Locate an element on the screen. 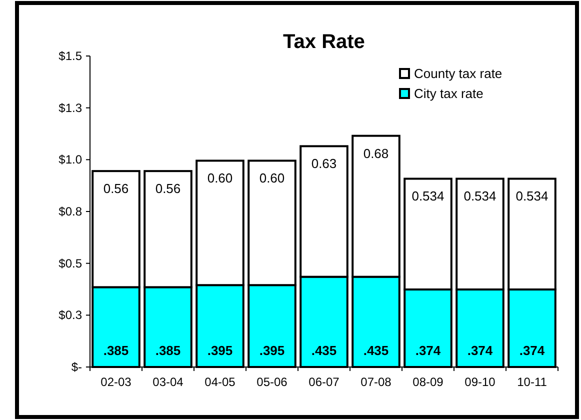 This screenshot has height=420, width=581. x-tick-label: 05-06 is located at coordinates (272, 382).